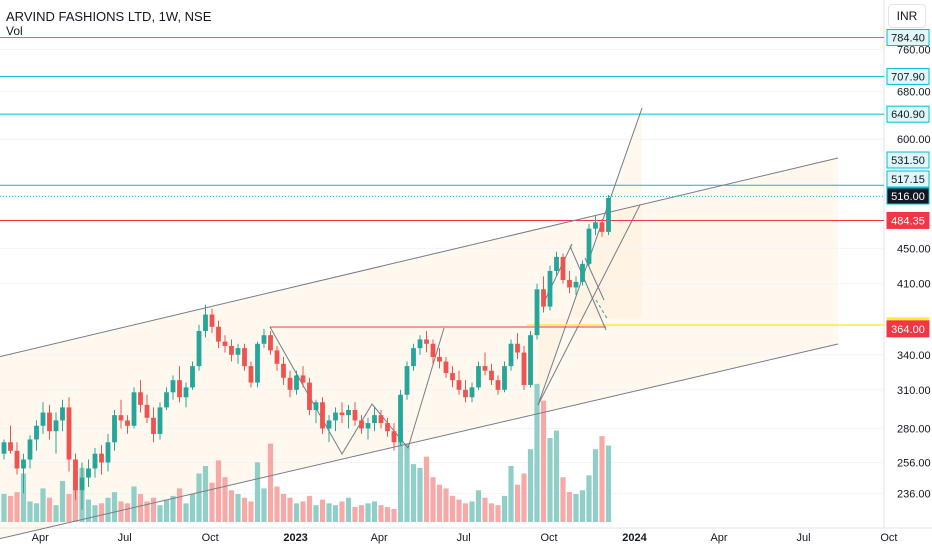  I want to click on time-tick-label: Jul, so click(125, 538).